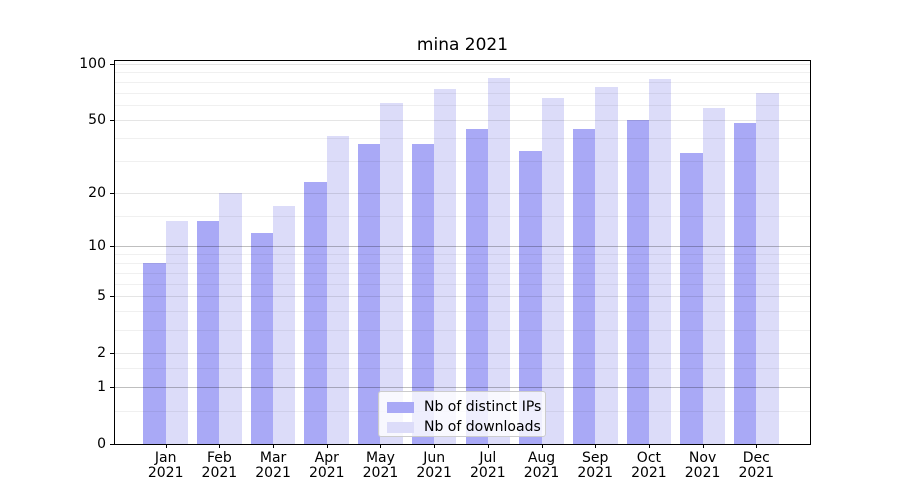 This screenshot has height=500, width=900. What do you see at coordinates (400, 407) in the screenshot?
I see `legend-swatch-distinct-ips` at bounding box center [400, 407].